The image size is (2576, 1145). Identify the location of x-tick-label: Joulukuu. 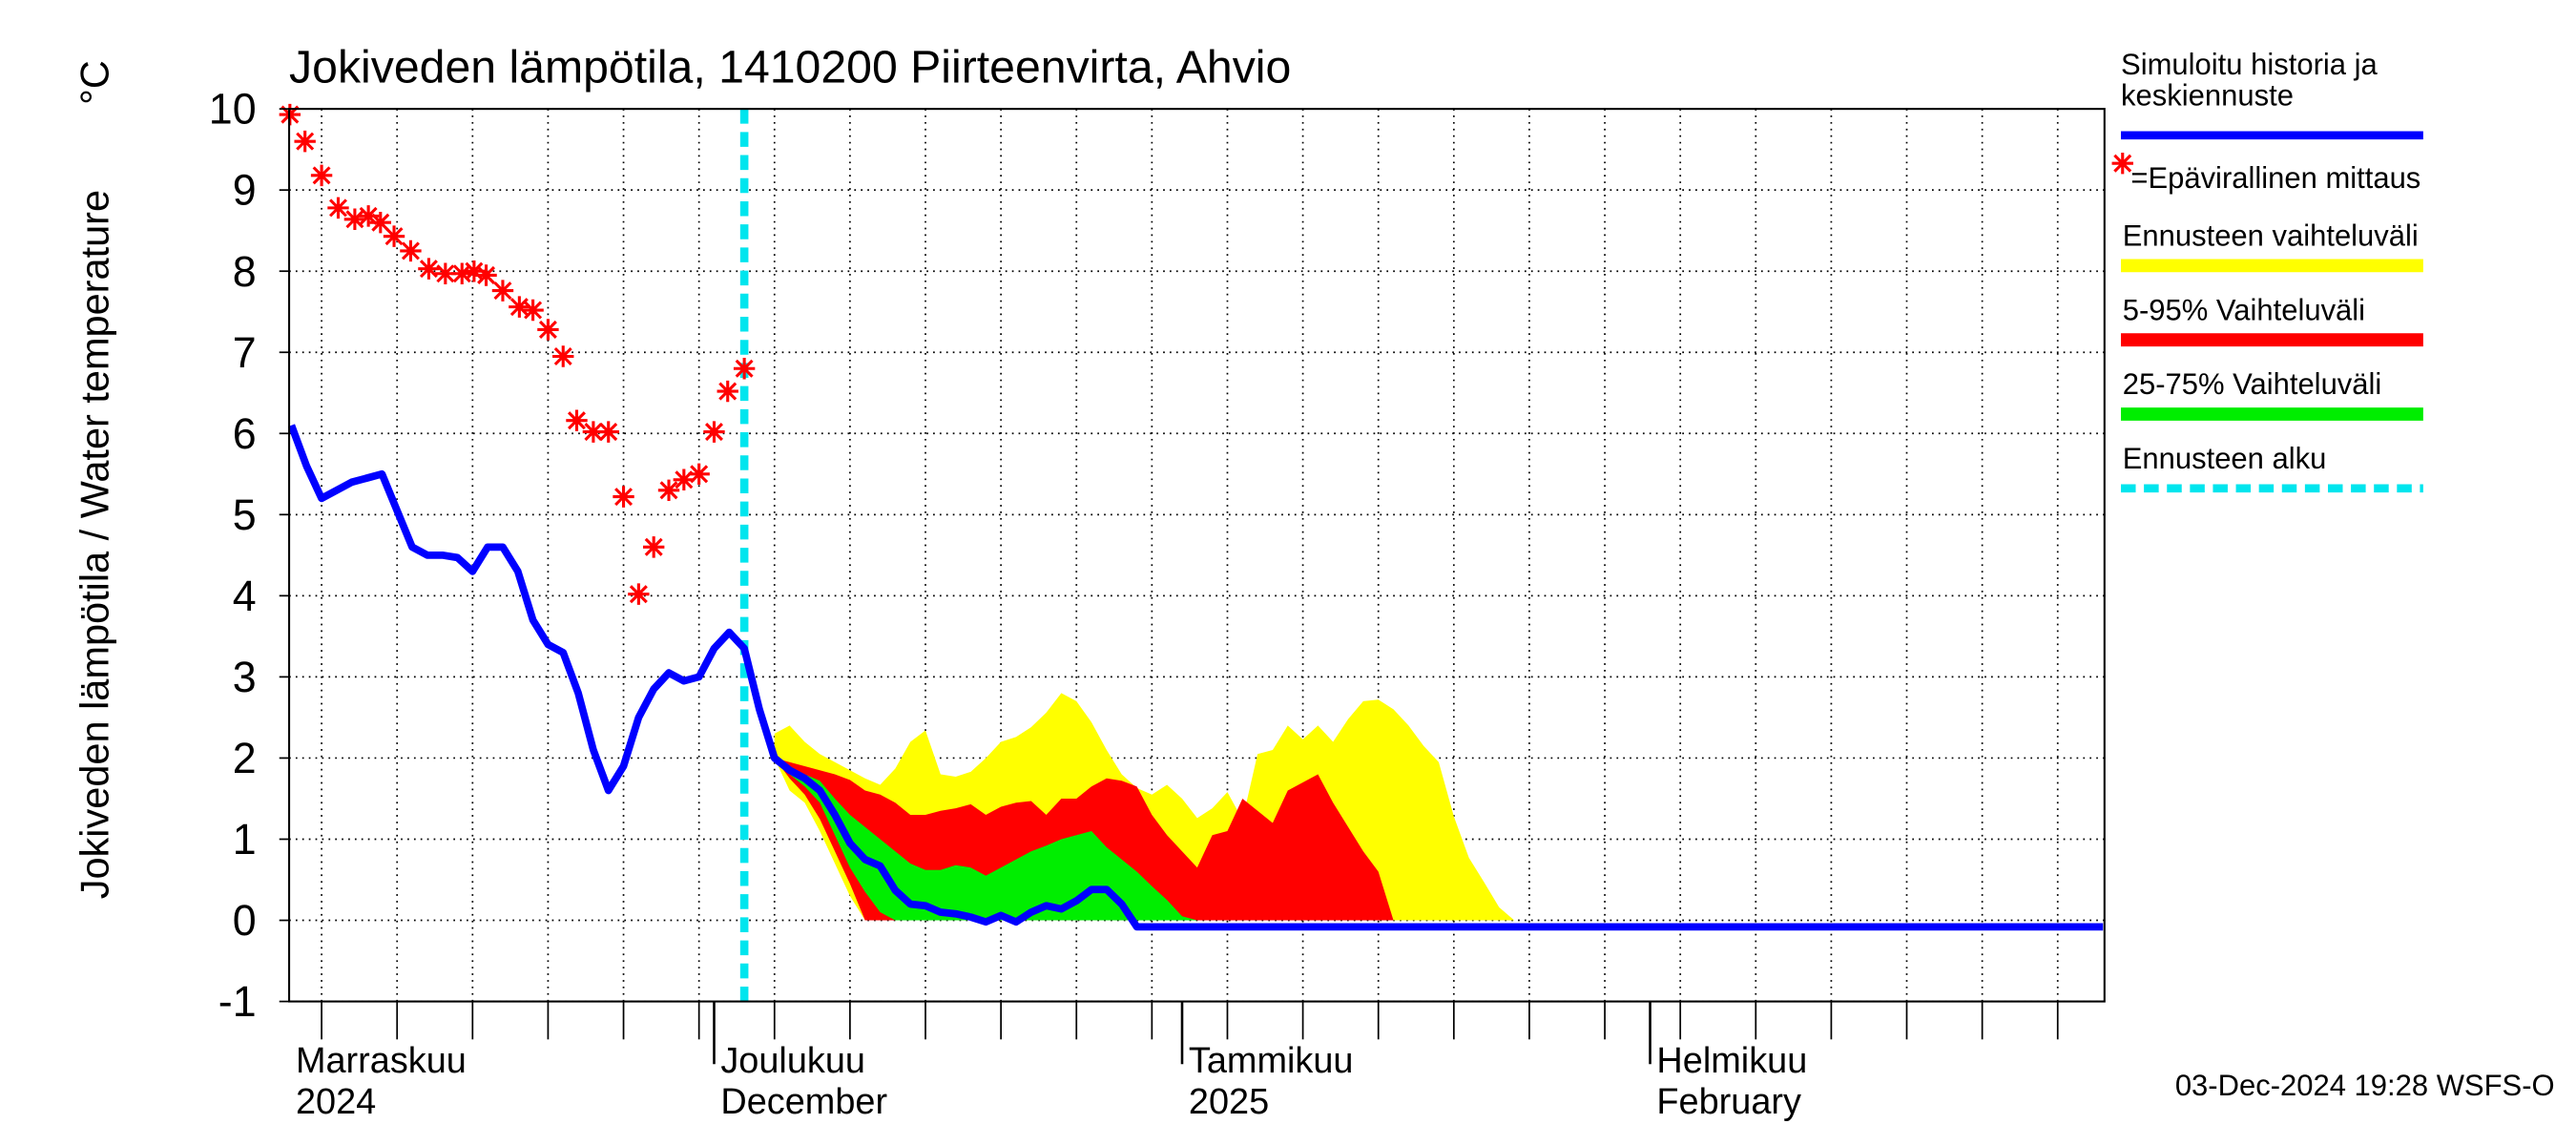
(792, 1061).